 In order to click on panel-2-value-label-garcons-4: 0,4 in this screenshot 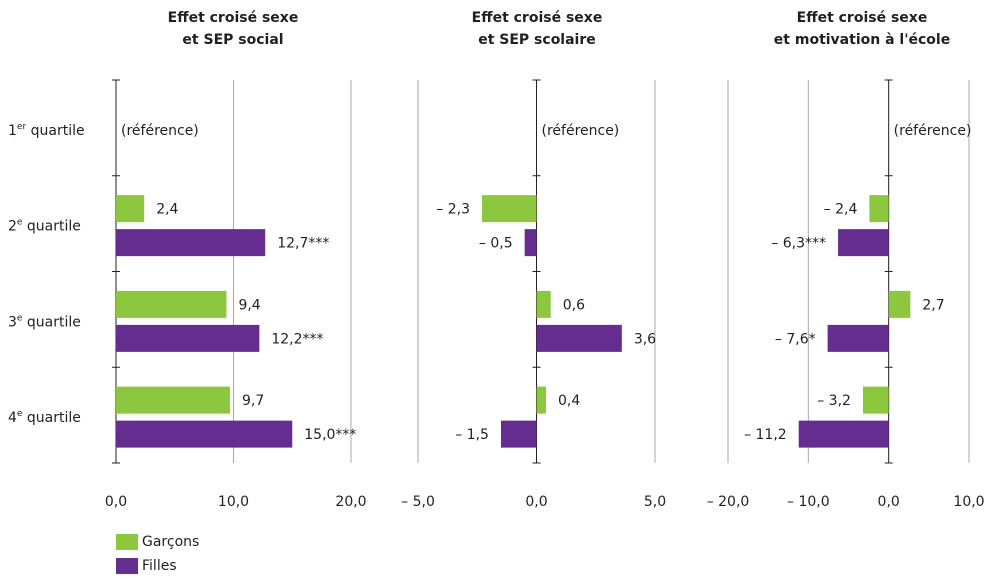, I will do `click(569, 401)`.